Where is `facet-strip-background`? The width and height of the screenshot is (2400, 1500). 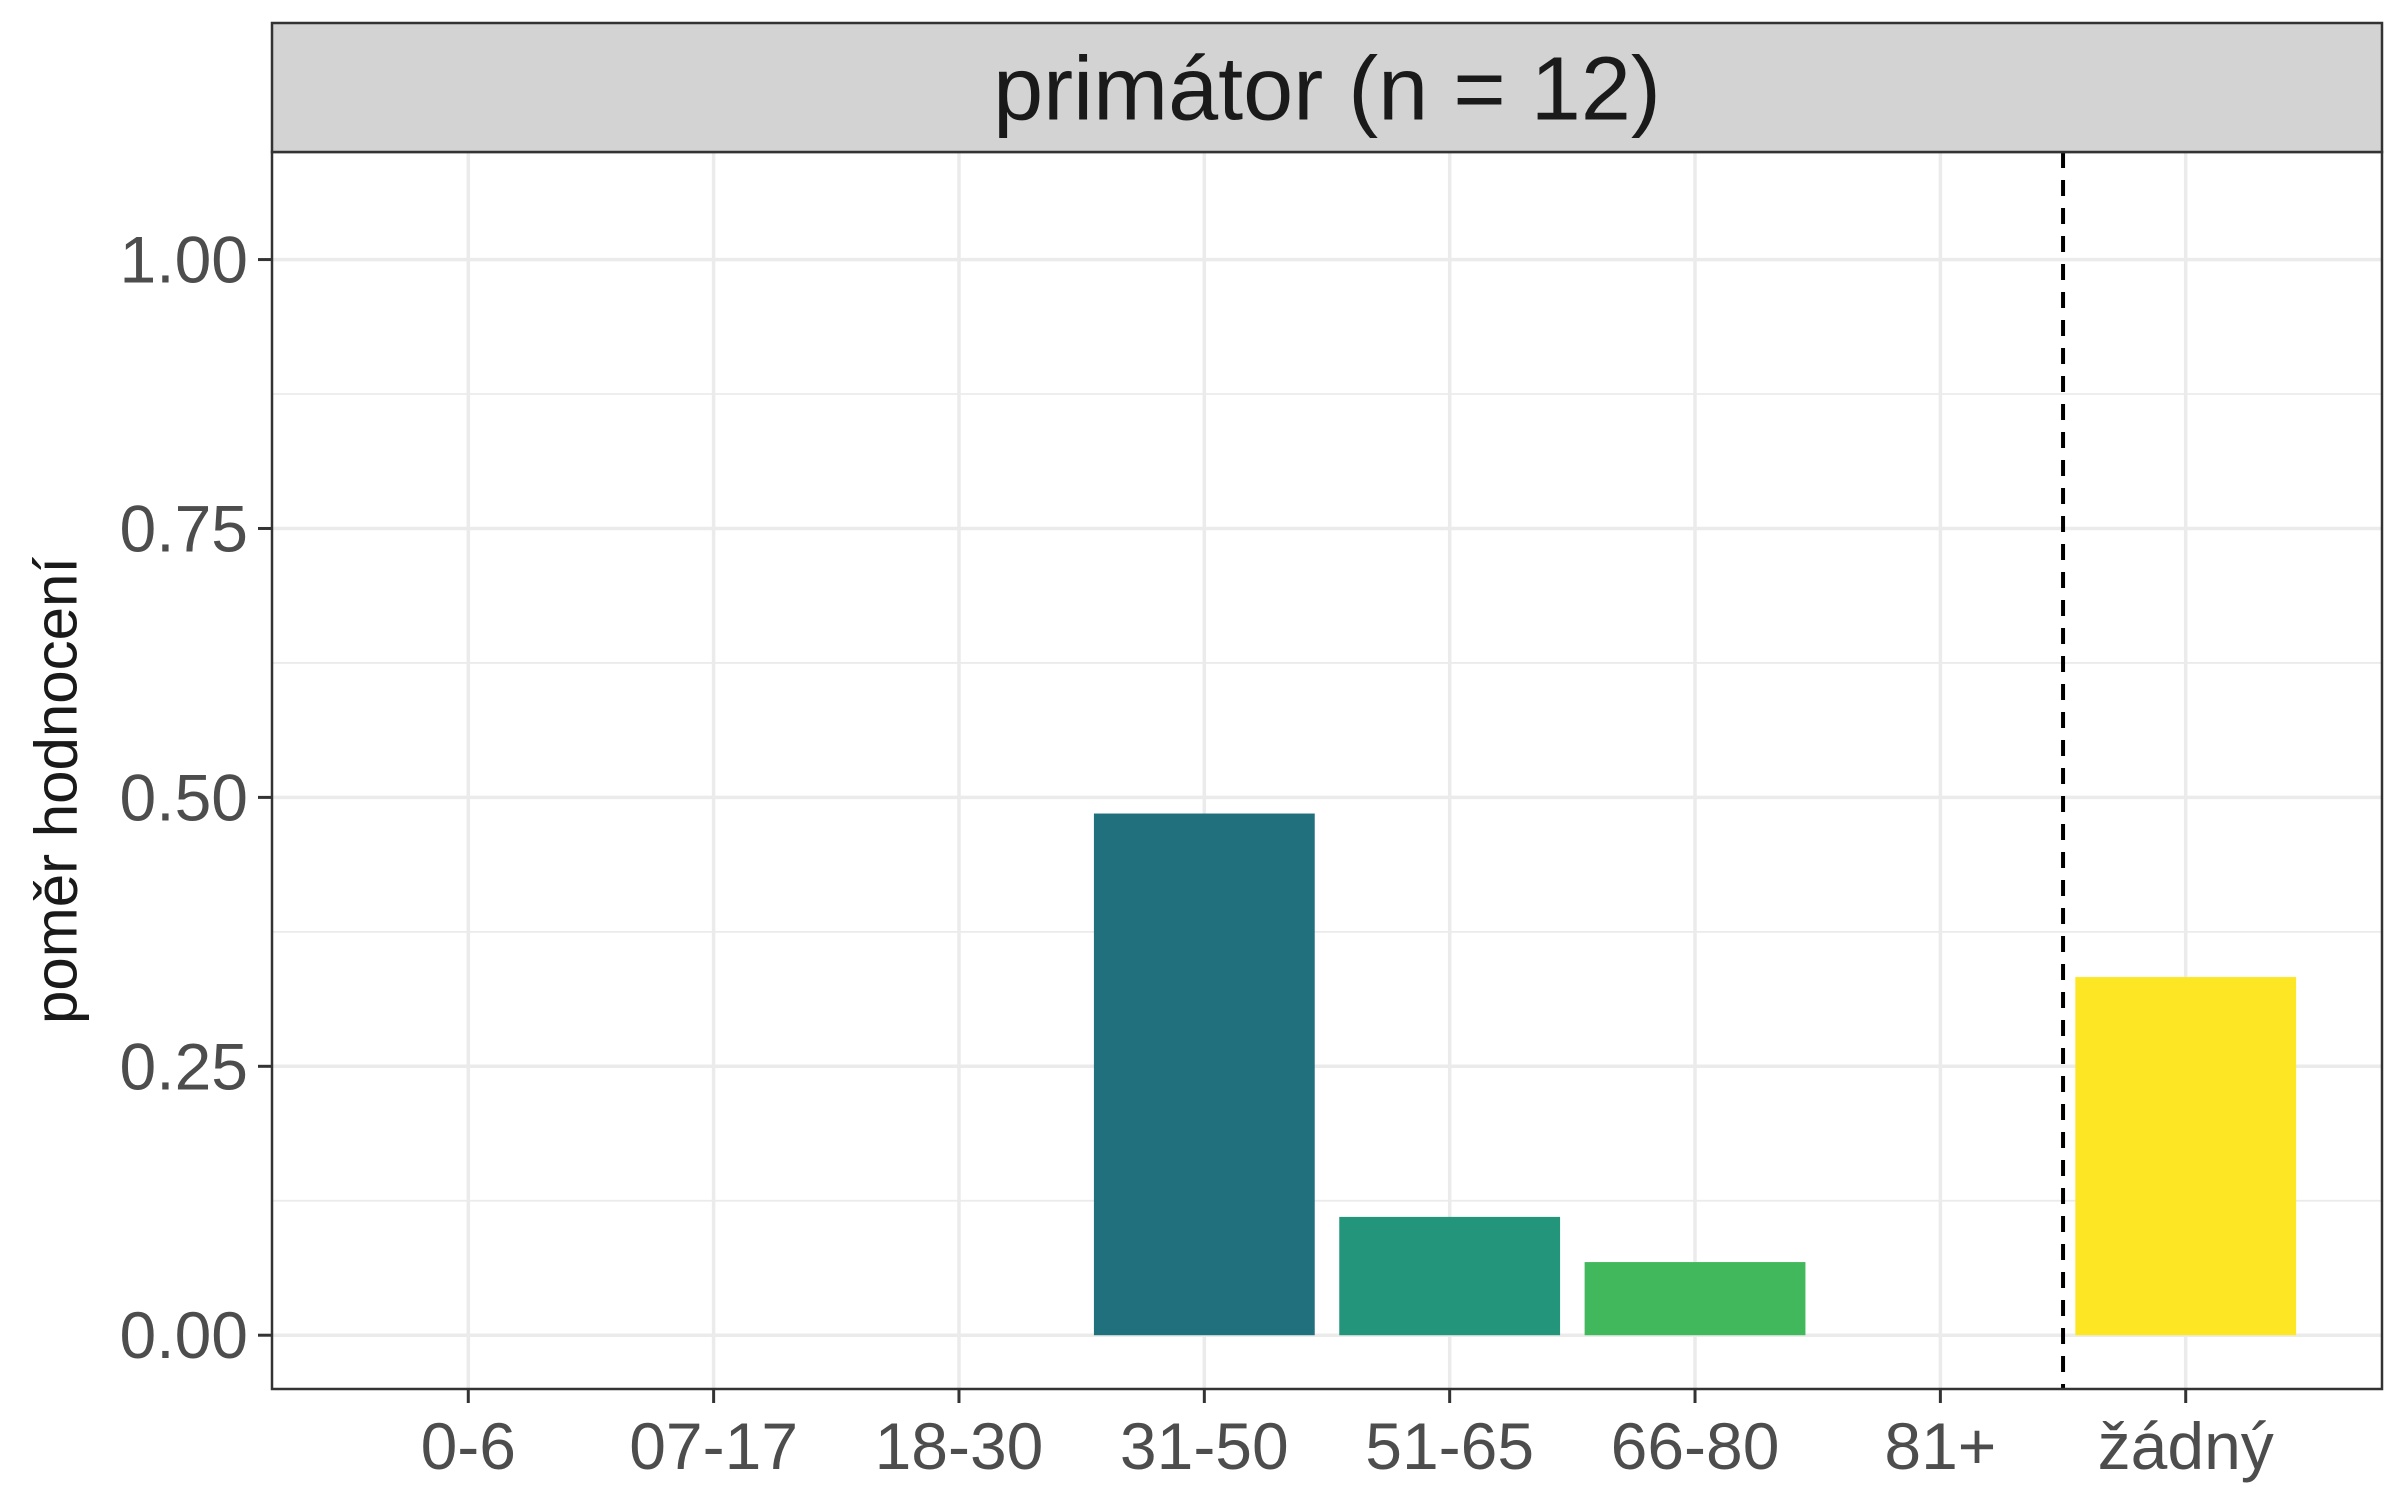 facet-strip-background is located at coordinates (1327, 87).